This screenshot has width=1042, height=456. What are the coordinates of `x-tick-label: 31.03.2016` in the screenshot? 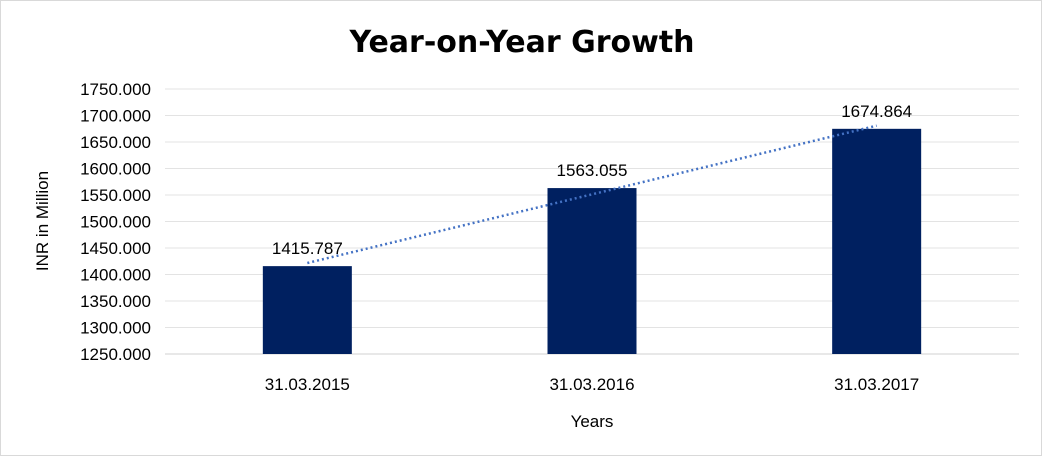 It's located at (591, 384).